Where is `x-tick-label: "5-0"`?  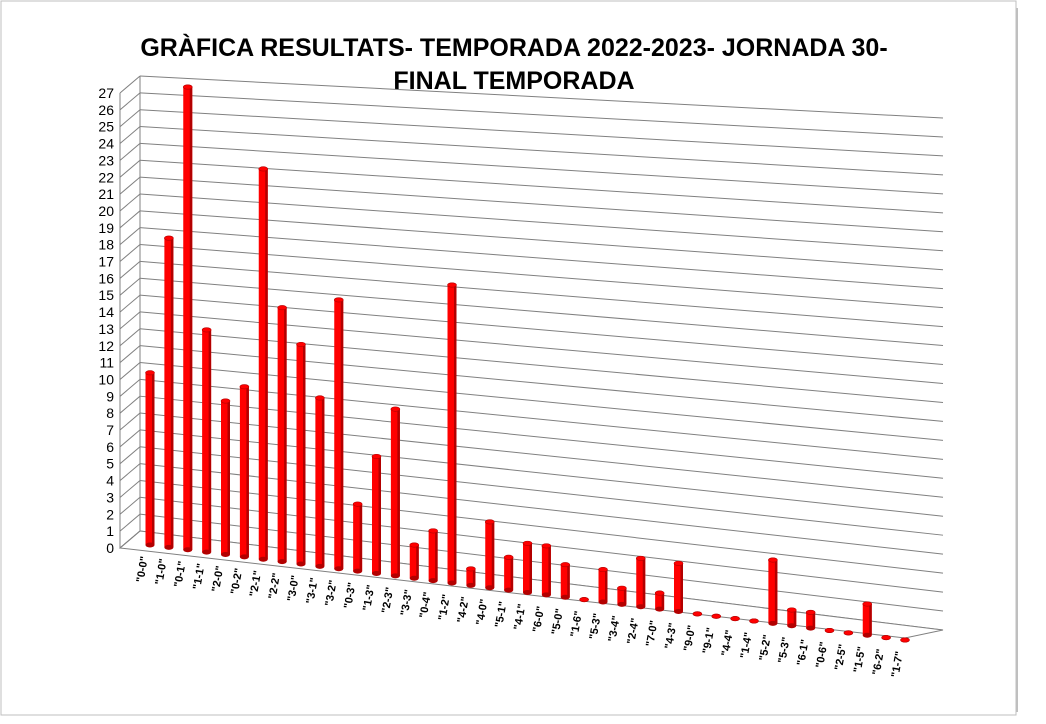
x-tick-label: "5-0" is located at coordinates (558, 622).